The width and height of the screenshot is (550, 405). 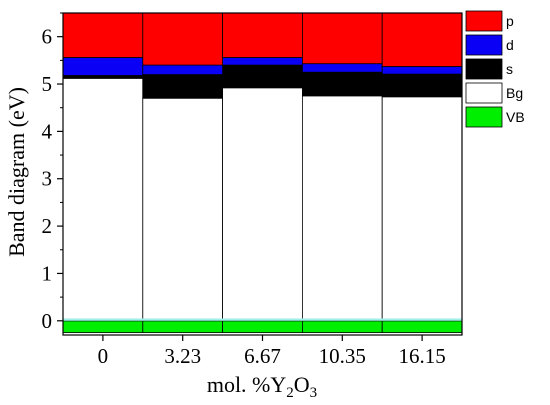 I want to click on y-axis-label: Band diagram (eV), so click(x=16, y=172).